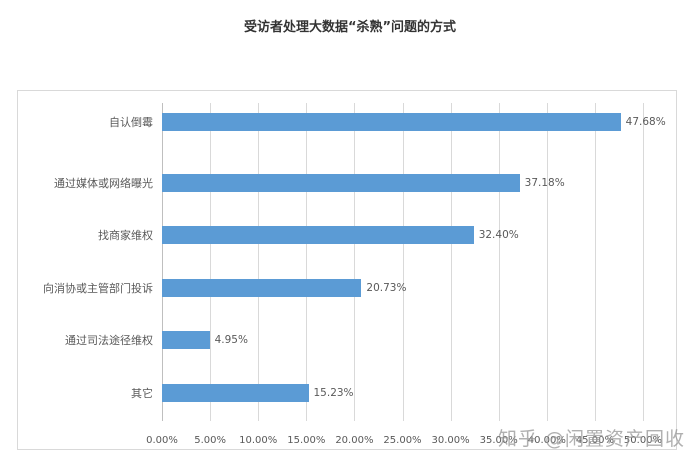 Image resolution: width=700 pixels, height=470 pixels. I want to click on data-label: 15.23%, so click(333, 393).